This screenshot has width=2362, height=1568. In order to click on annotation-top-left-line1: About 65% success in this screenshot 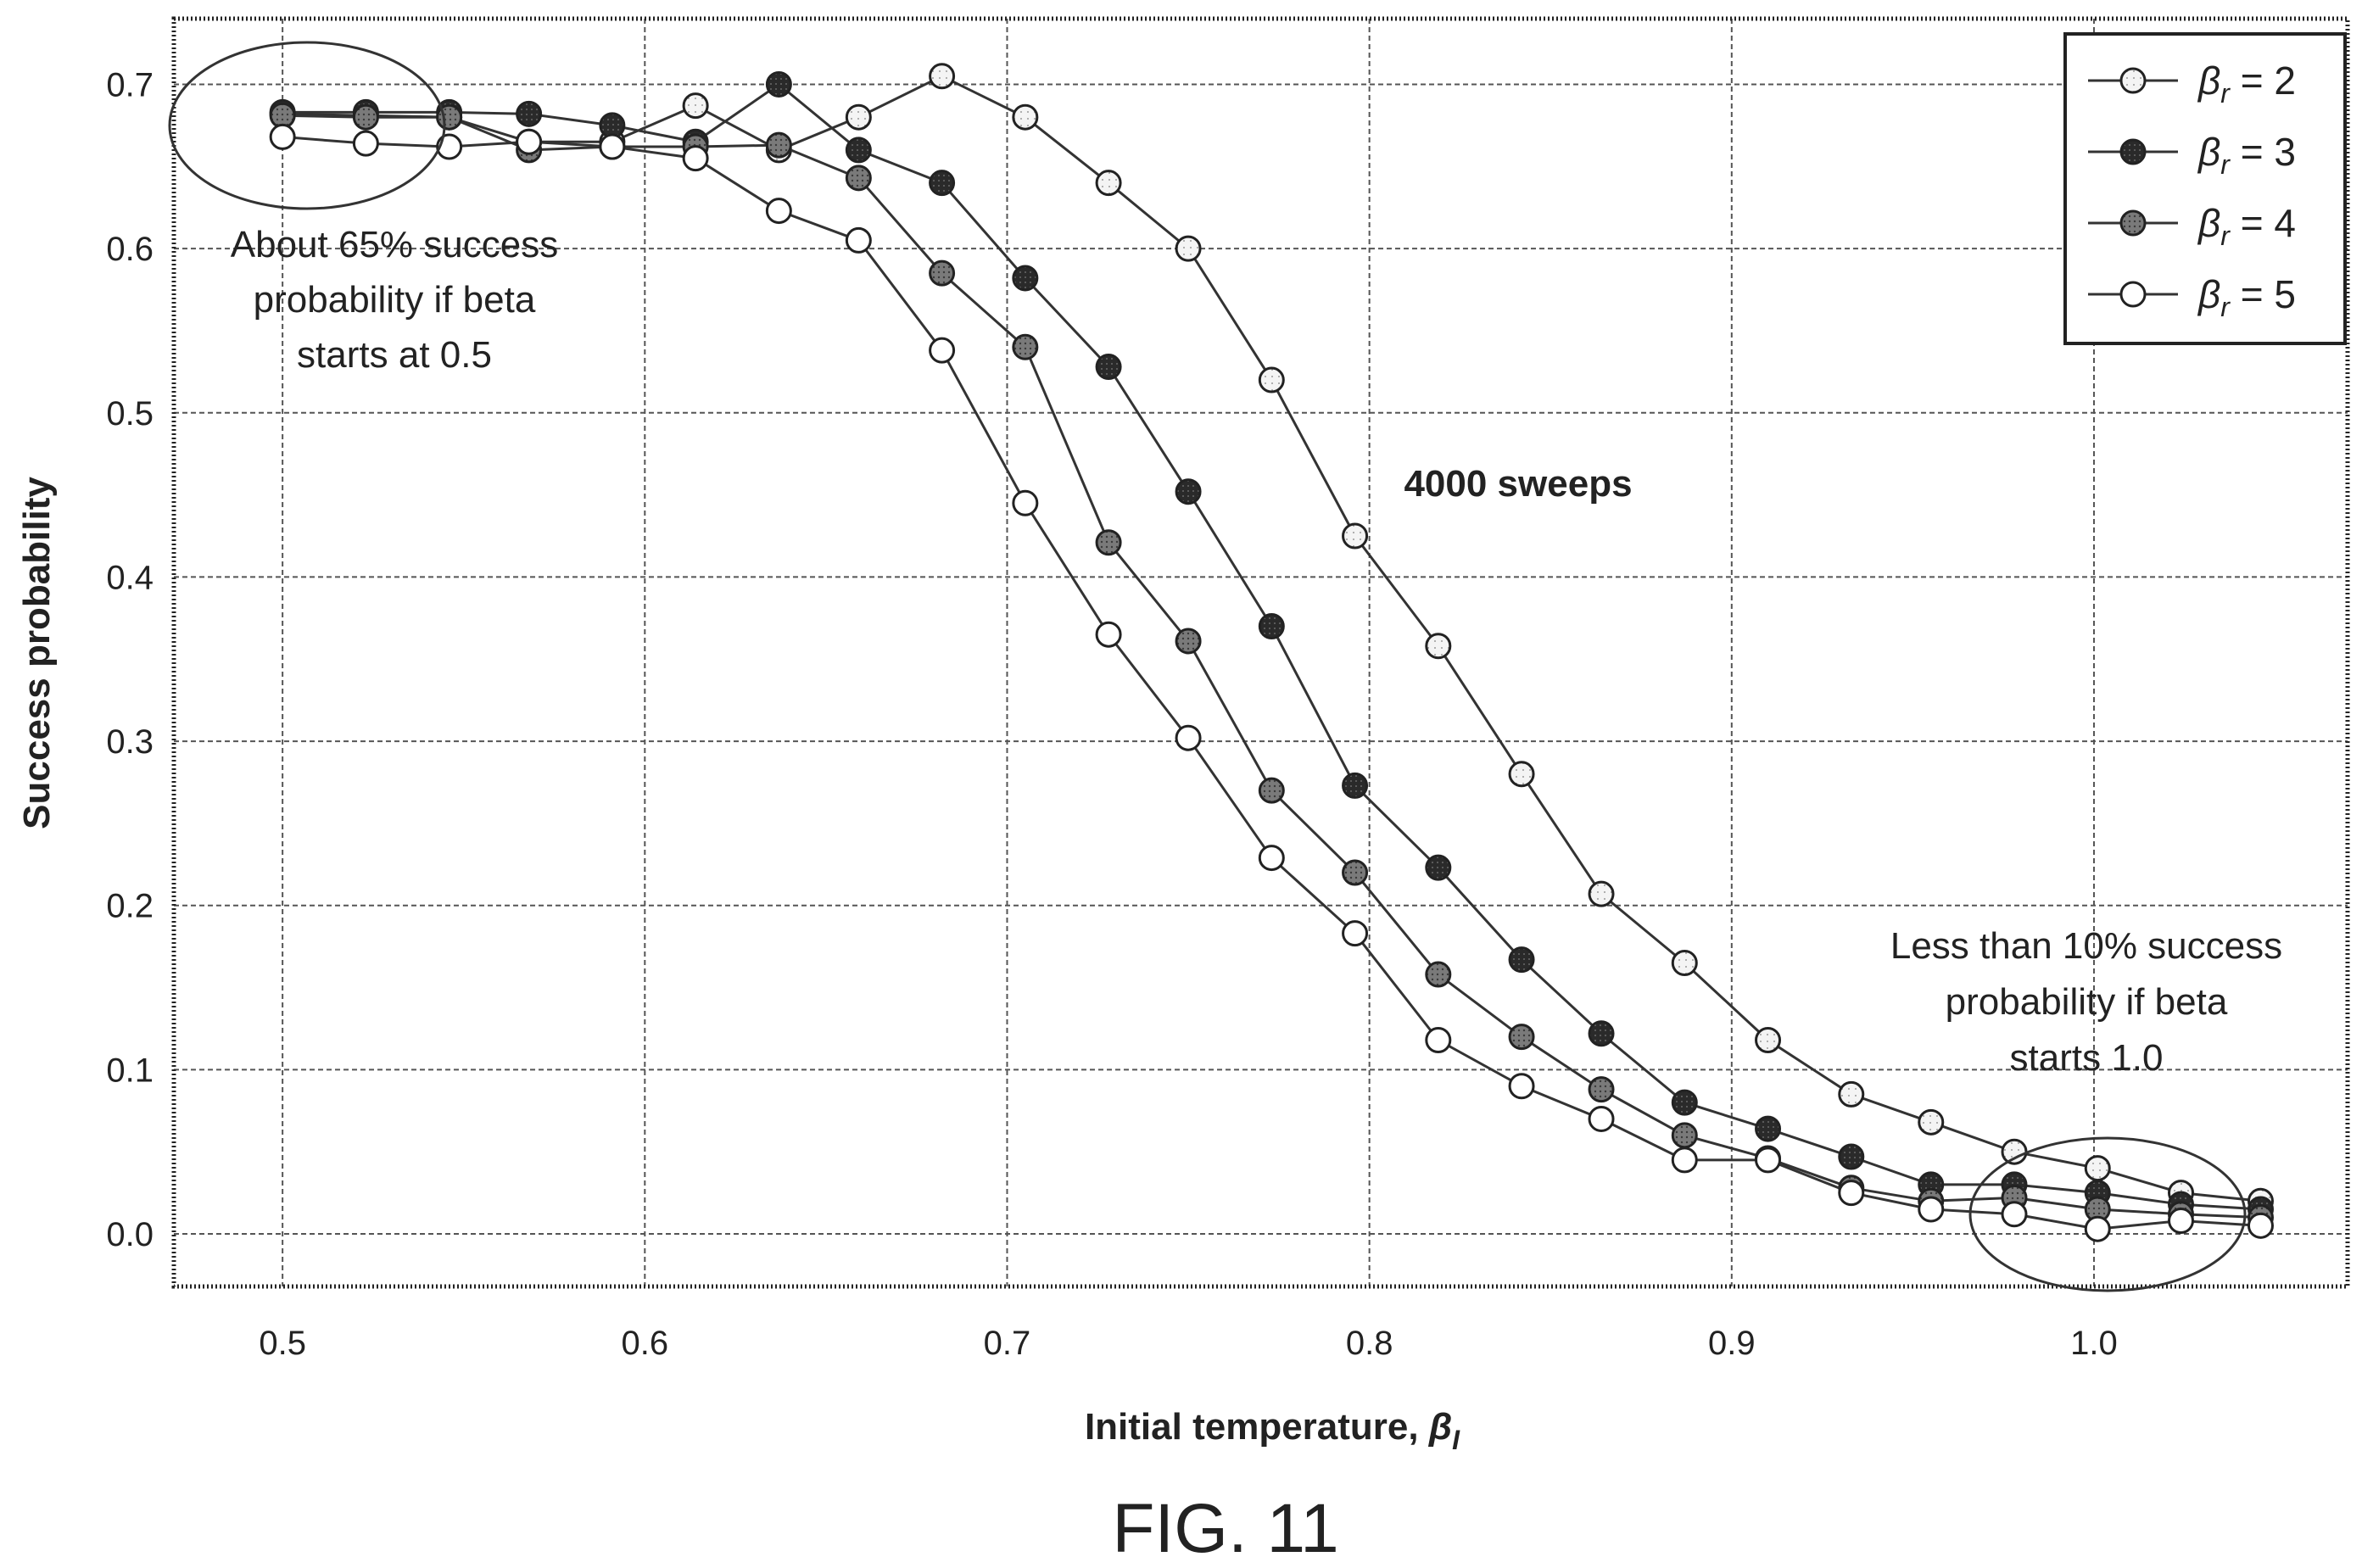, I will do `click(394, 245)`.